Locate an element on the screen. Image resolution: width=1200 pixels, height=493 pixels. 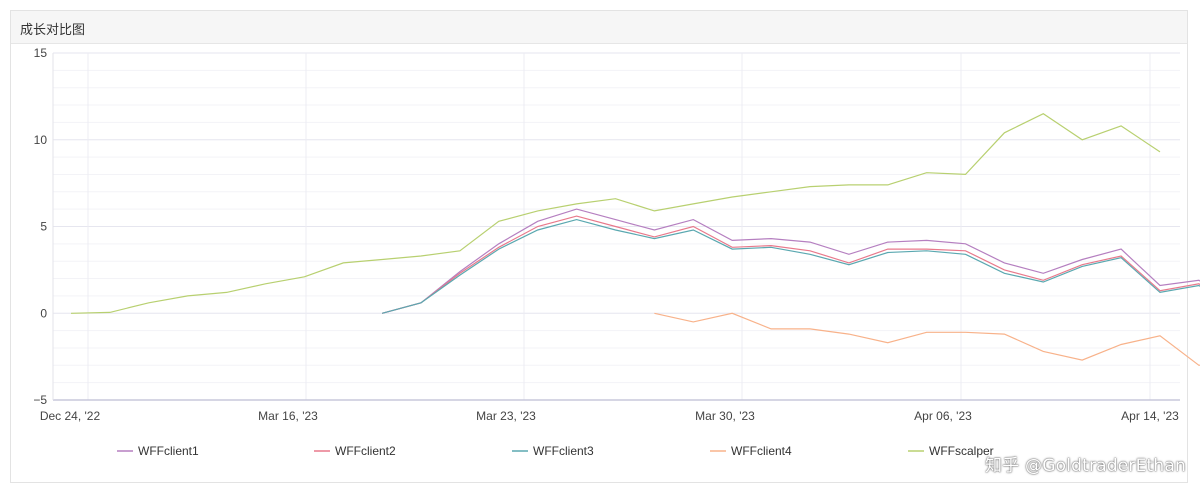
x-tick-label: Mar 16, '23 is located at coordinates (288, 416).